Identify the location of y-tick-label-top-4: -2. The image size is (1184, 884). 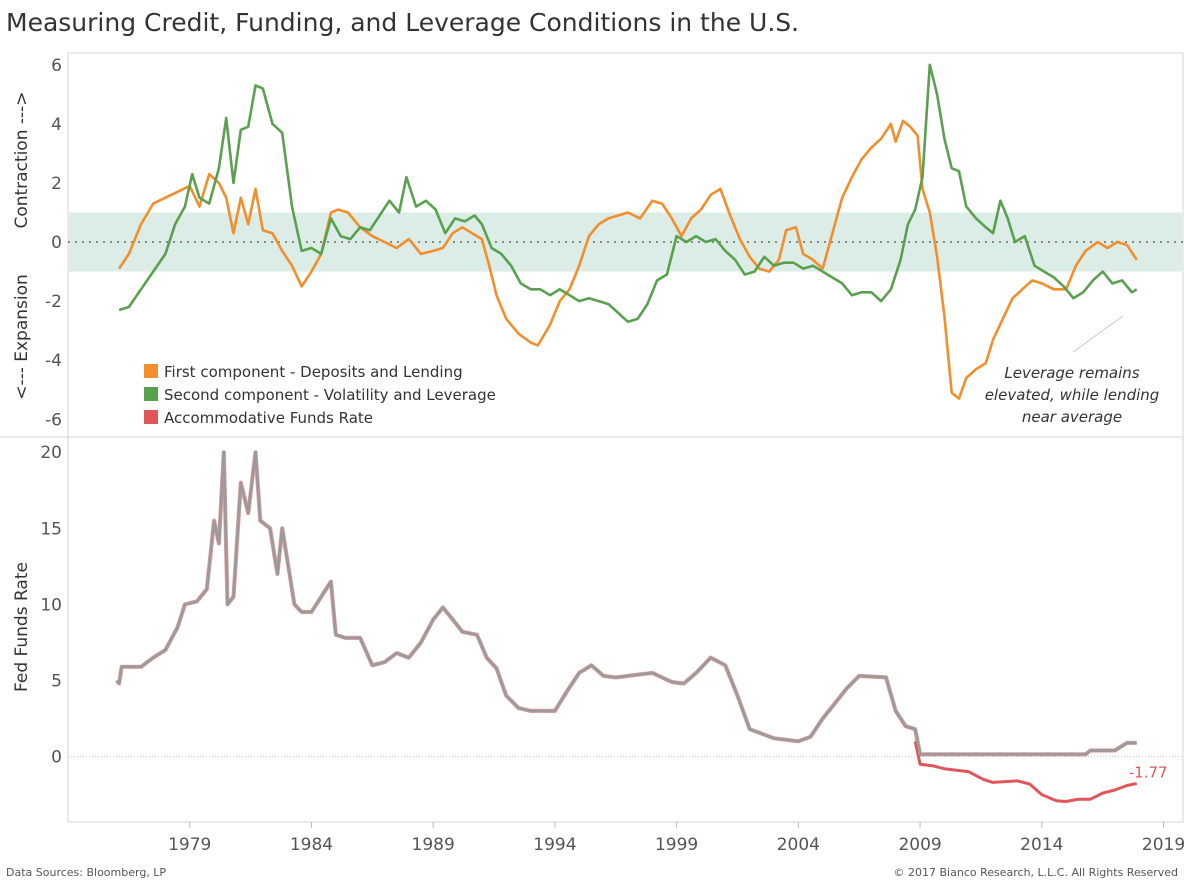
(53, 302).